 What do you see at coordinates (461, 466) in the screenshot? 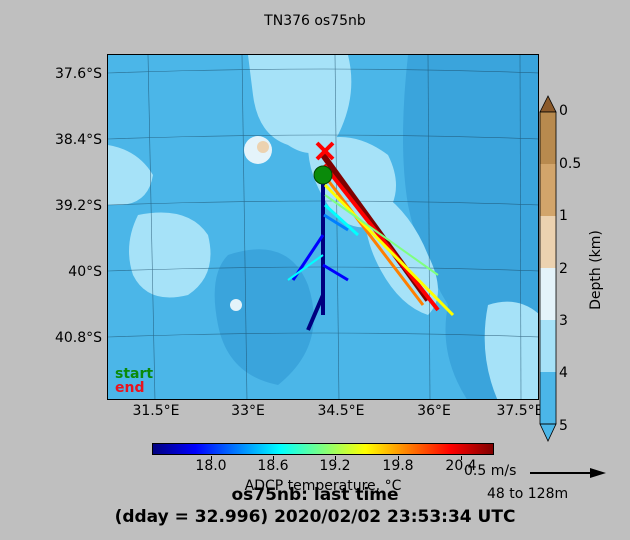
I see `temp-tick-label: 20.4` at bounding box center [461, 466].